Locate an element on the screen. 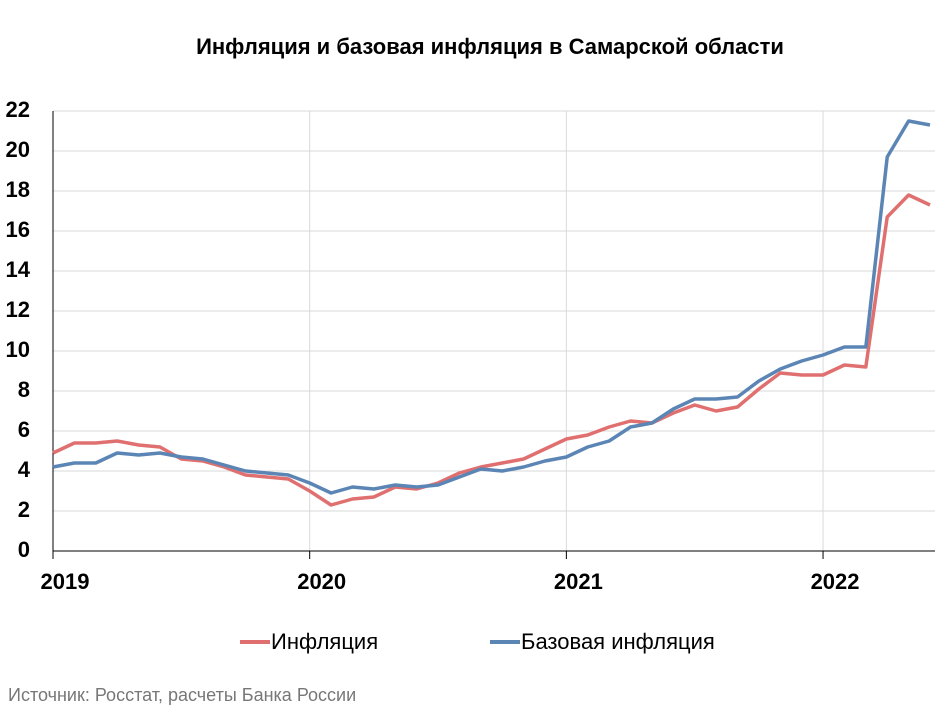 Image resolution: width=950 pixels, height=725 pixels. y-tick-label: 12 is located at coordinates (18, 309).